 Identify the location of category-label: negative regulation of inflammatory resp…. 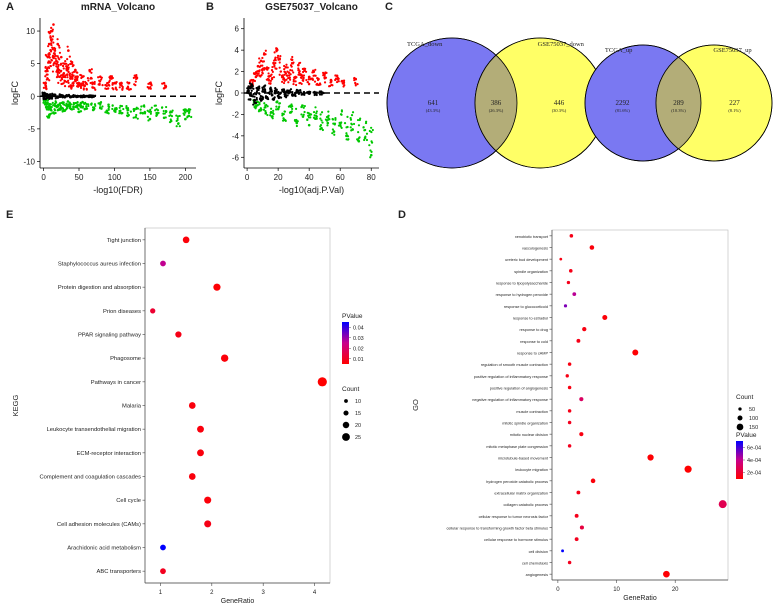
(510, 400).